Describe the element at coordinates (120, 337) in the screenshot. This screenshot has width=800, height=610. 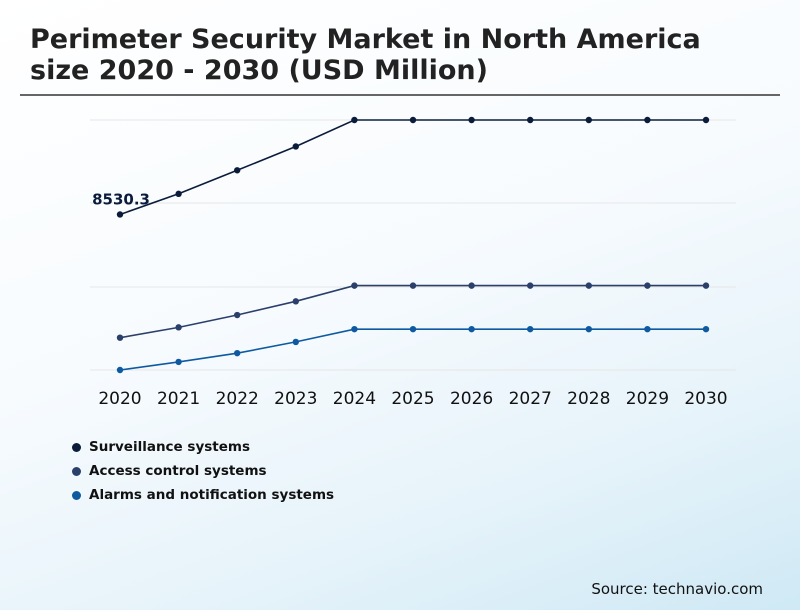
I see `point-access-control-2020` at that location.